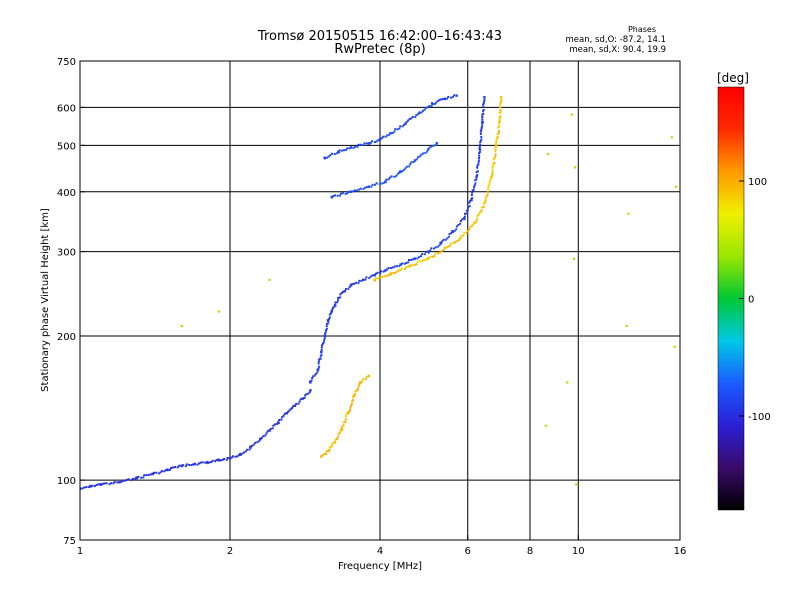 The width and height of the screenshot is (800, 600). What do you see at coordinates (617, 50) in the screenshot?
I see `phase-stats-x: mean, sd,X: 90.4, 19.9` at bounding box center [617, 50].